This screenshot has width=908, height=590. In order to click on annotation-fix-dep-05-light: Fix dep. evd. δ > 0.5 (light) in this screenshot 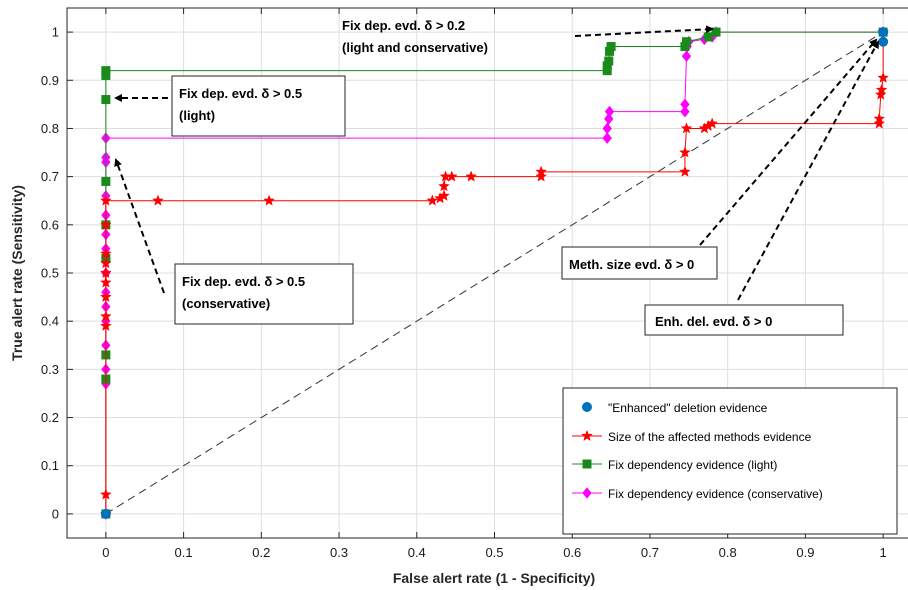, I will do `click(258, 106)`.